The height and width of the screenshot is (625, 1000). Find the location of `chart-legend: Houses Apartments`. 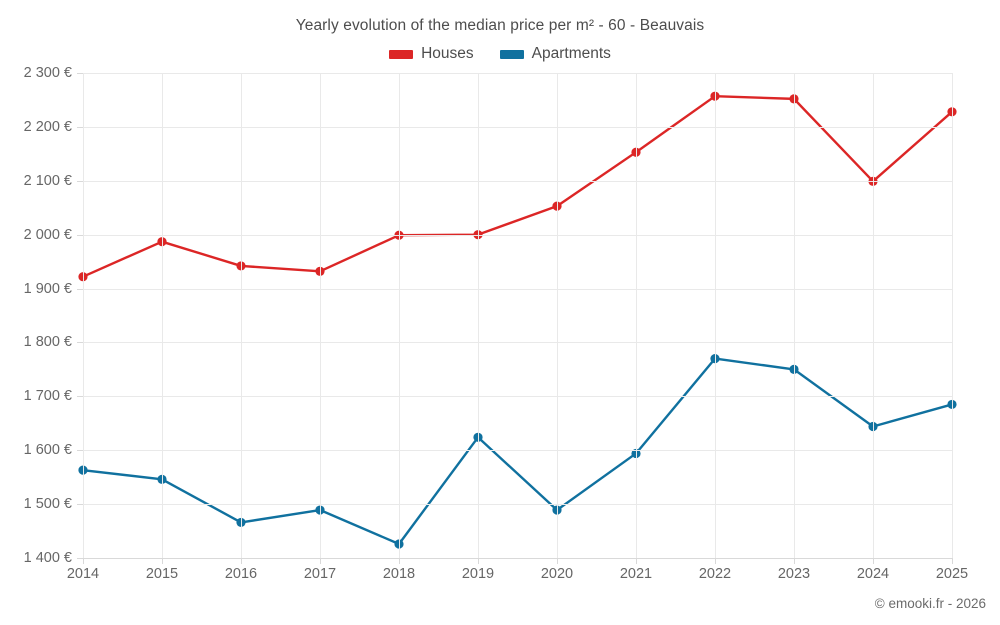

chart-legend: Houses Apartments is located at coordinates (500, 54).